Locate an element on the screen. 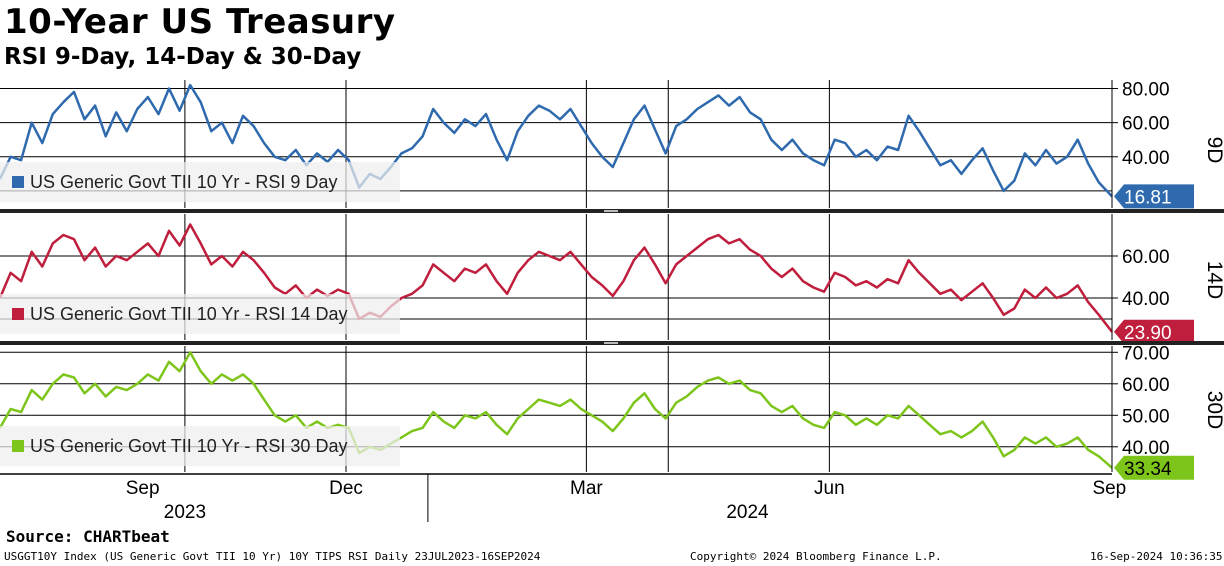 This screenshot has height=566, width=1224. y-tick-label: 80.00 is located at coordinates (1146, 90).